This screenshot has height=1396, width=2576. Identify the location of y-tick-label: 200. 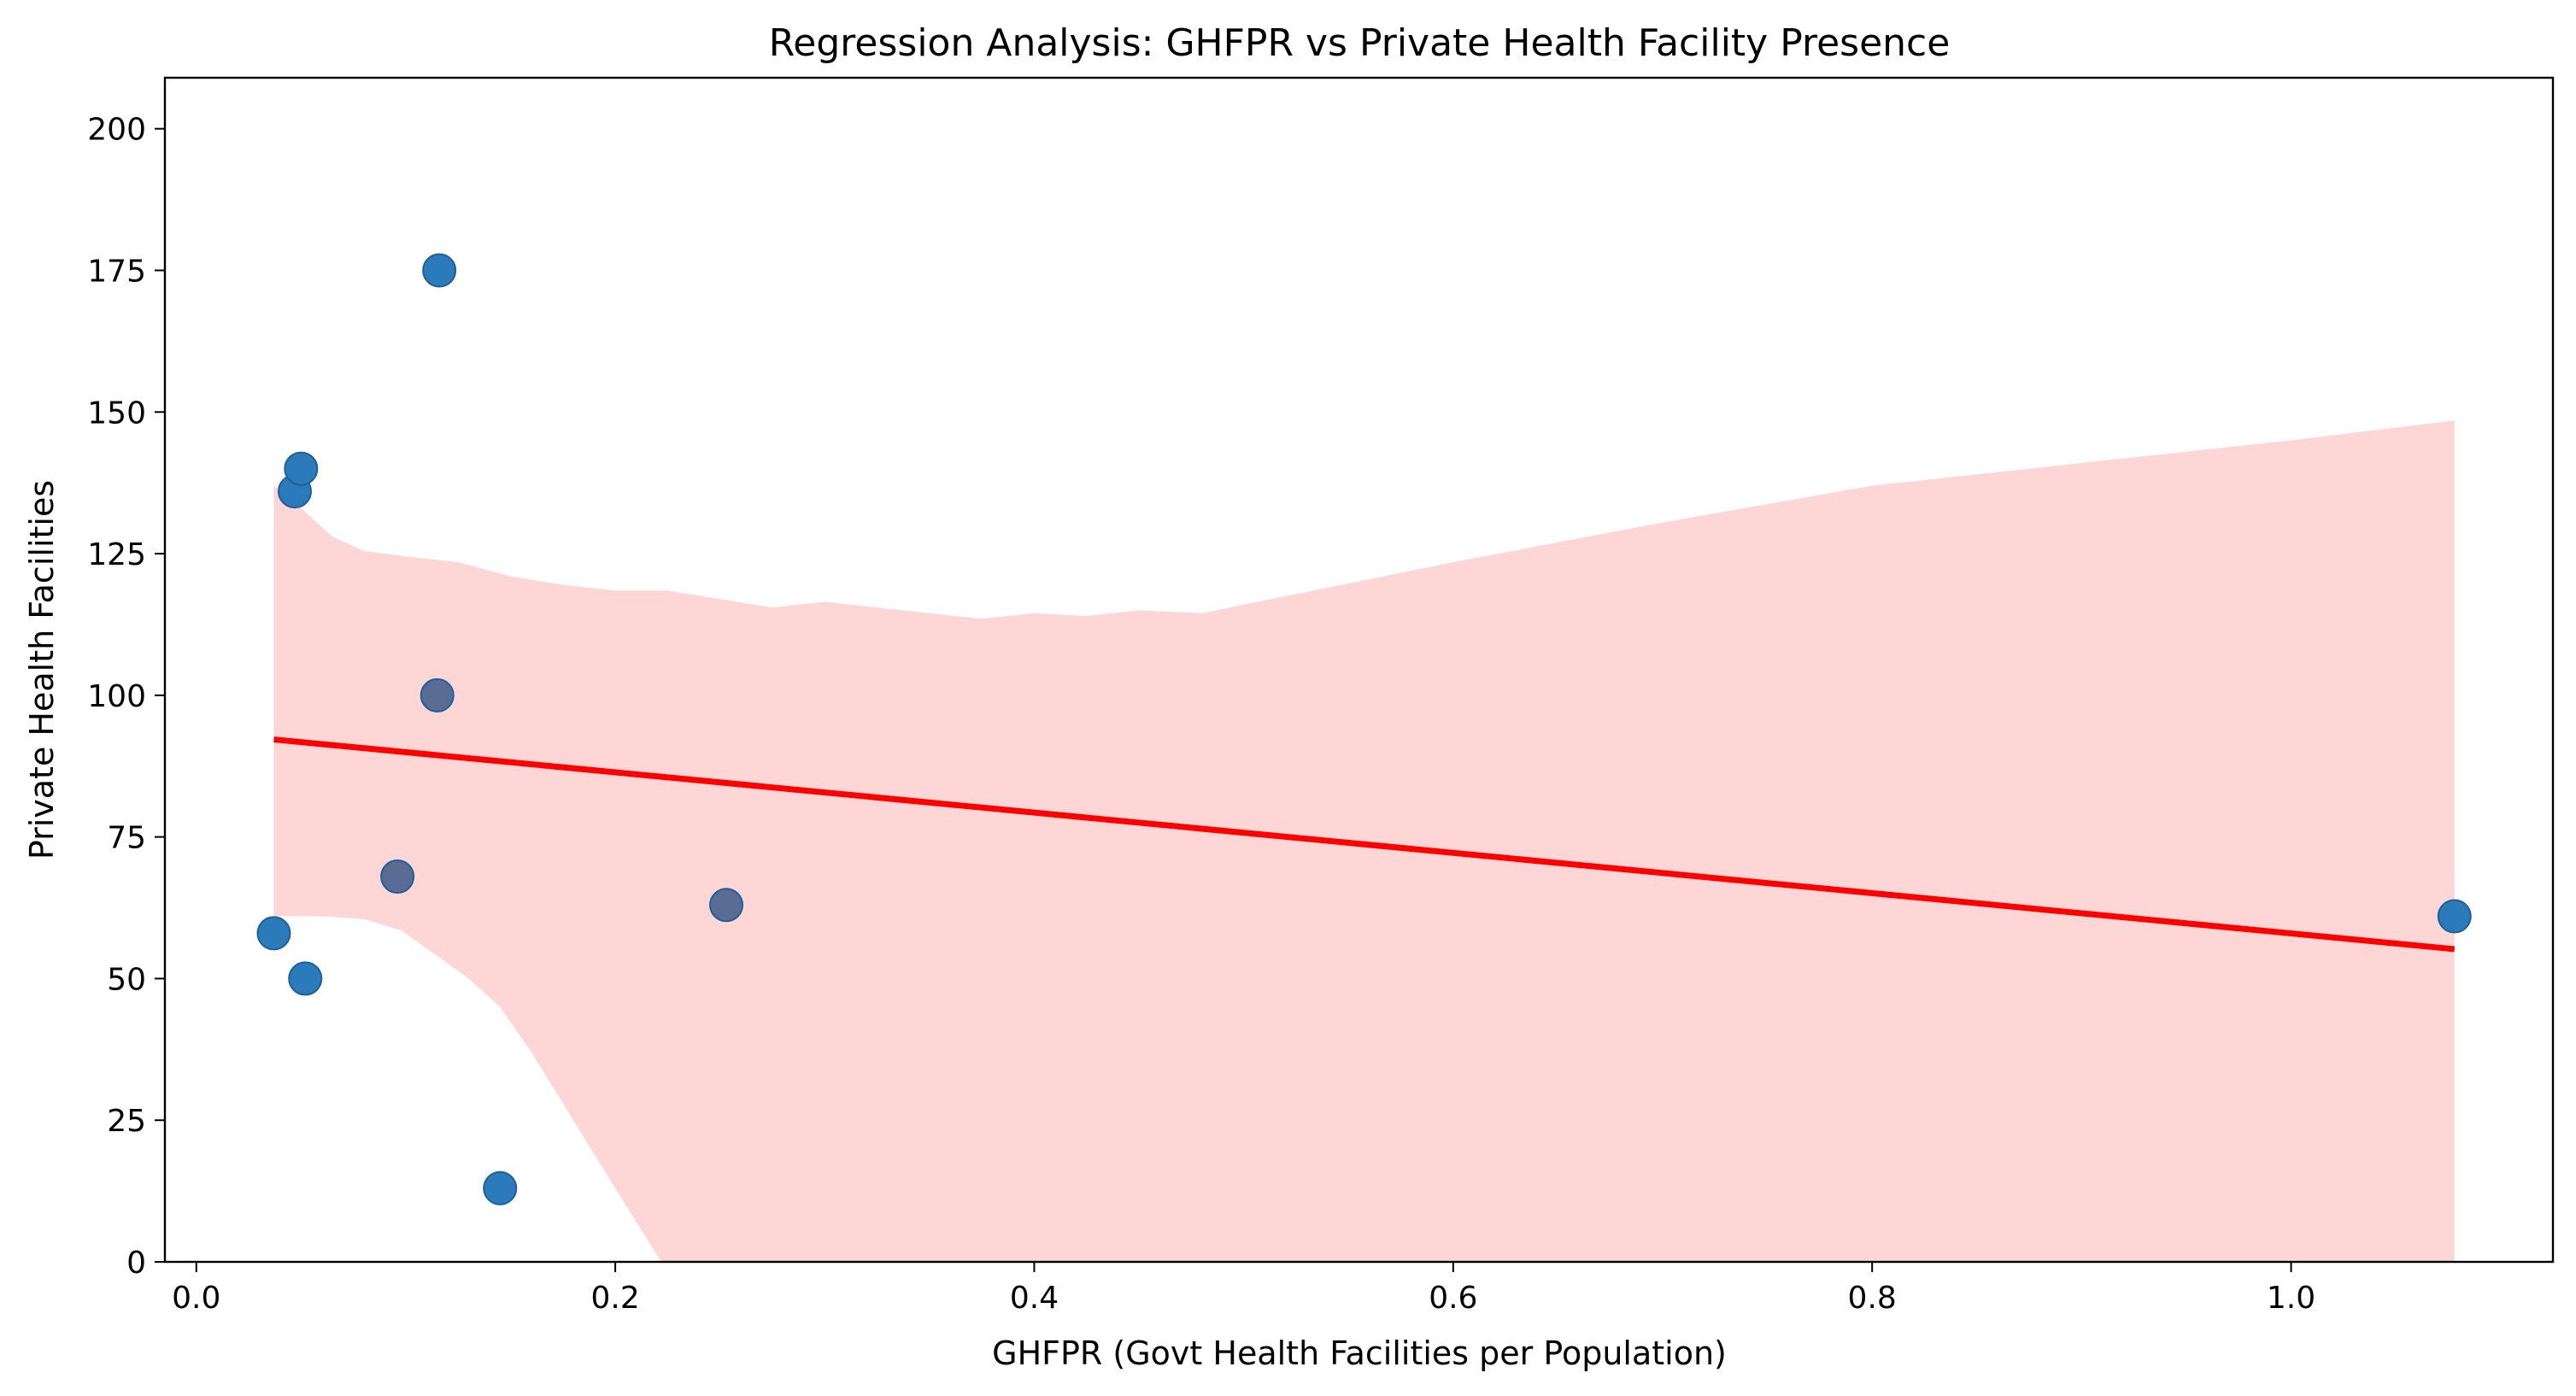
(117, 130).